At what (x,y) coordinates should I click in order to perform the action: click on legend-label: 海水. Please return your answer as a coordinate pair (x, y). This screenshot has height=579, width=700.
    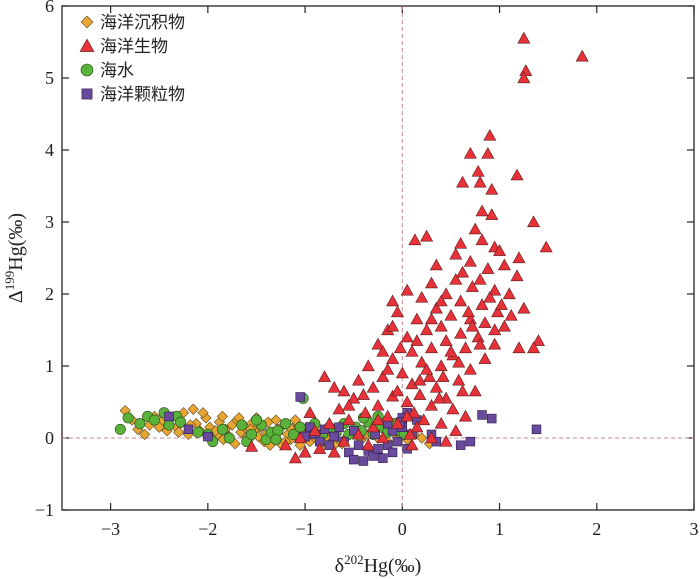
    Looking at the image, I should click on (117, 71).